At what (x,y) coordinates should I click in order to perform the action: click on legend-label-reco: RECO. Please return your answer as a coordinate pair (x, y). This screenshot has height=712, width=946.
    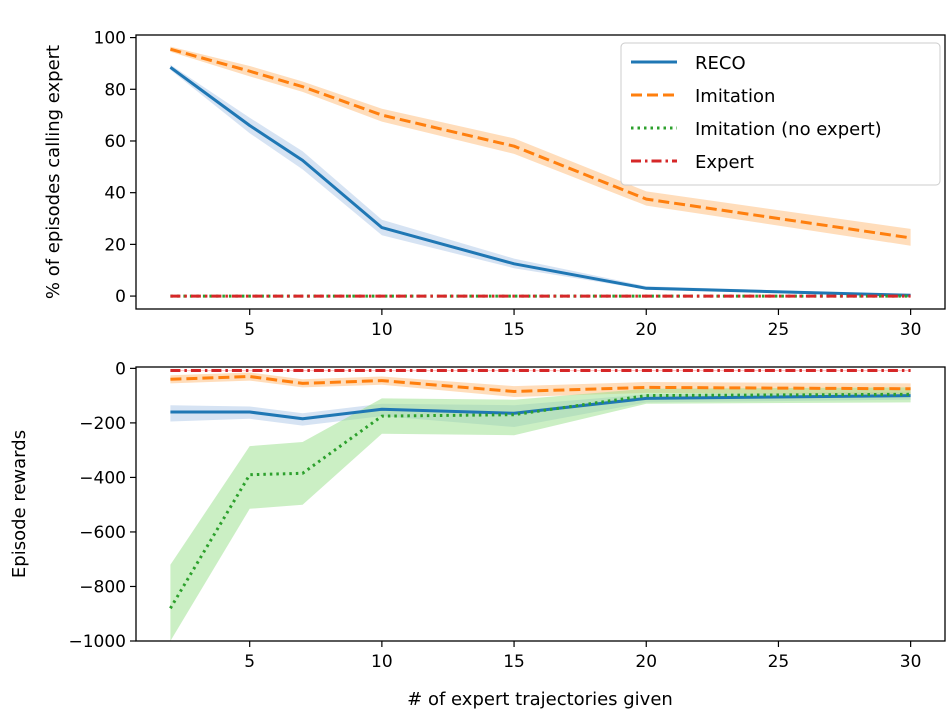
    Looking at the image, I should click on (720, 63).